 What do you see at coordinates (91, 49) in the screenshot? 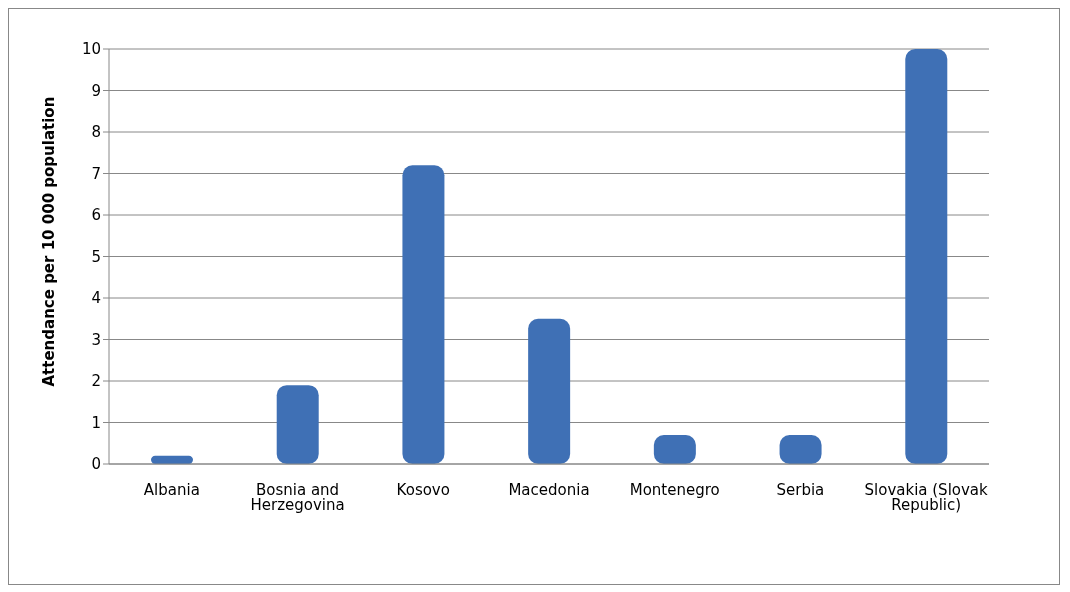
I see `y-tick-label: 10` at bounding box center [91, 49].